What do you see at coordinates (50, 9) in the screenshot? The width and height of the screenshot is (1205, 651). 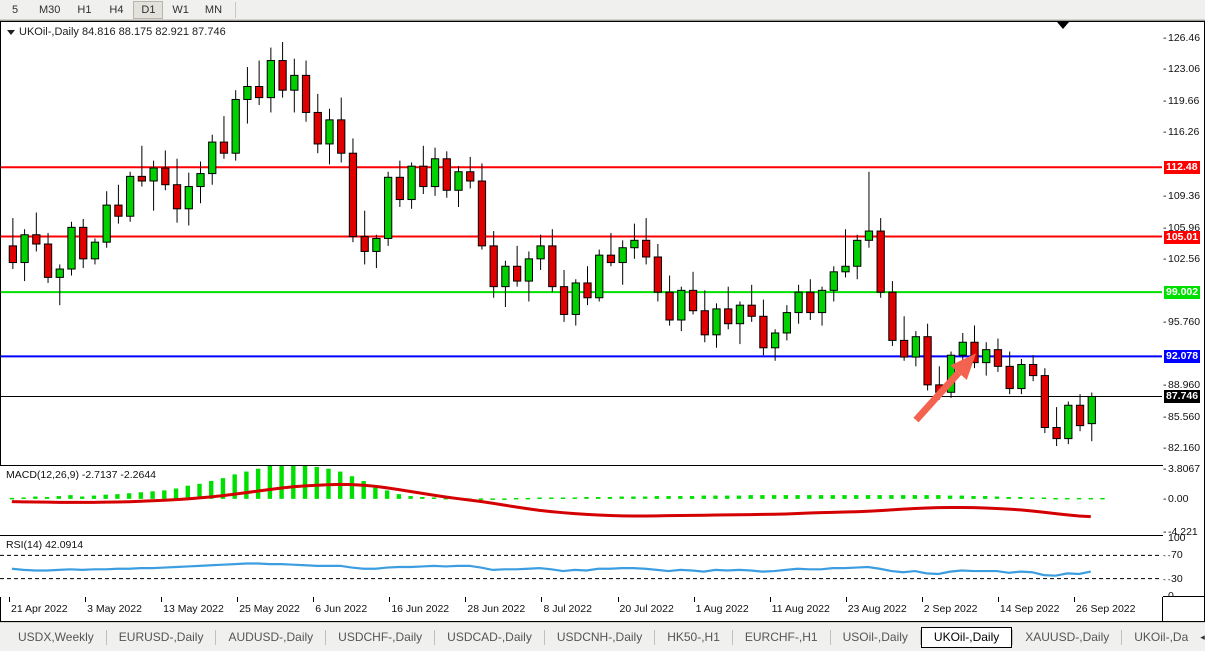 I see `timeframe-button-m30: M30` at bounding box center [50, 9].